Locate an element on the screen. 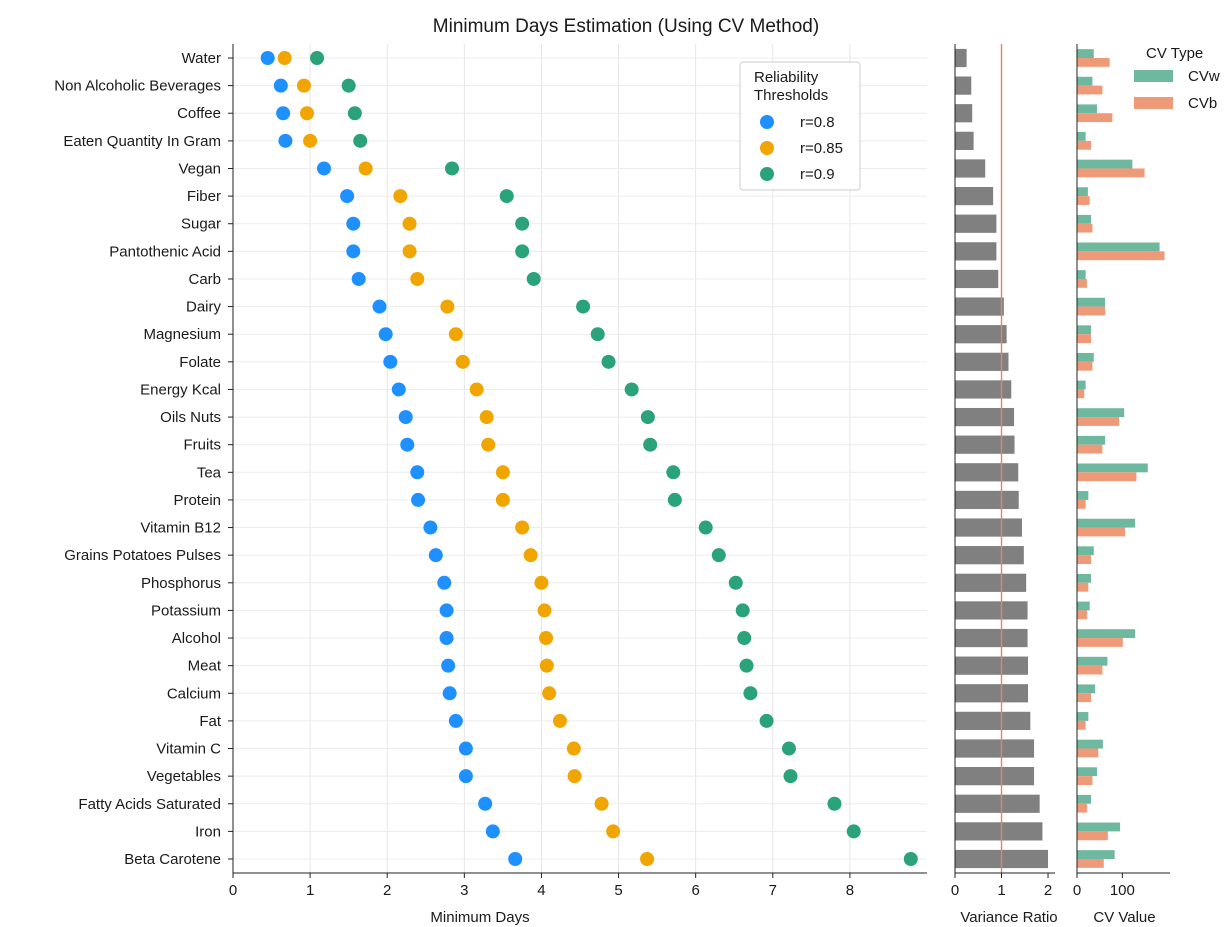 The image size is (1225, 927). x-tick-label: 3 is located at coordinates (464, 890).